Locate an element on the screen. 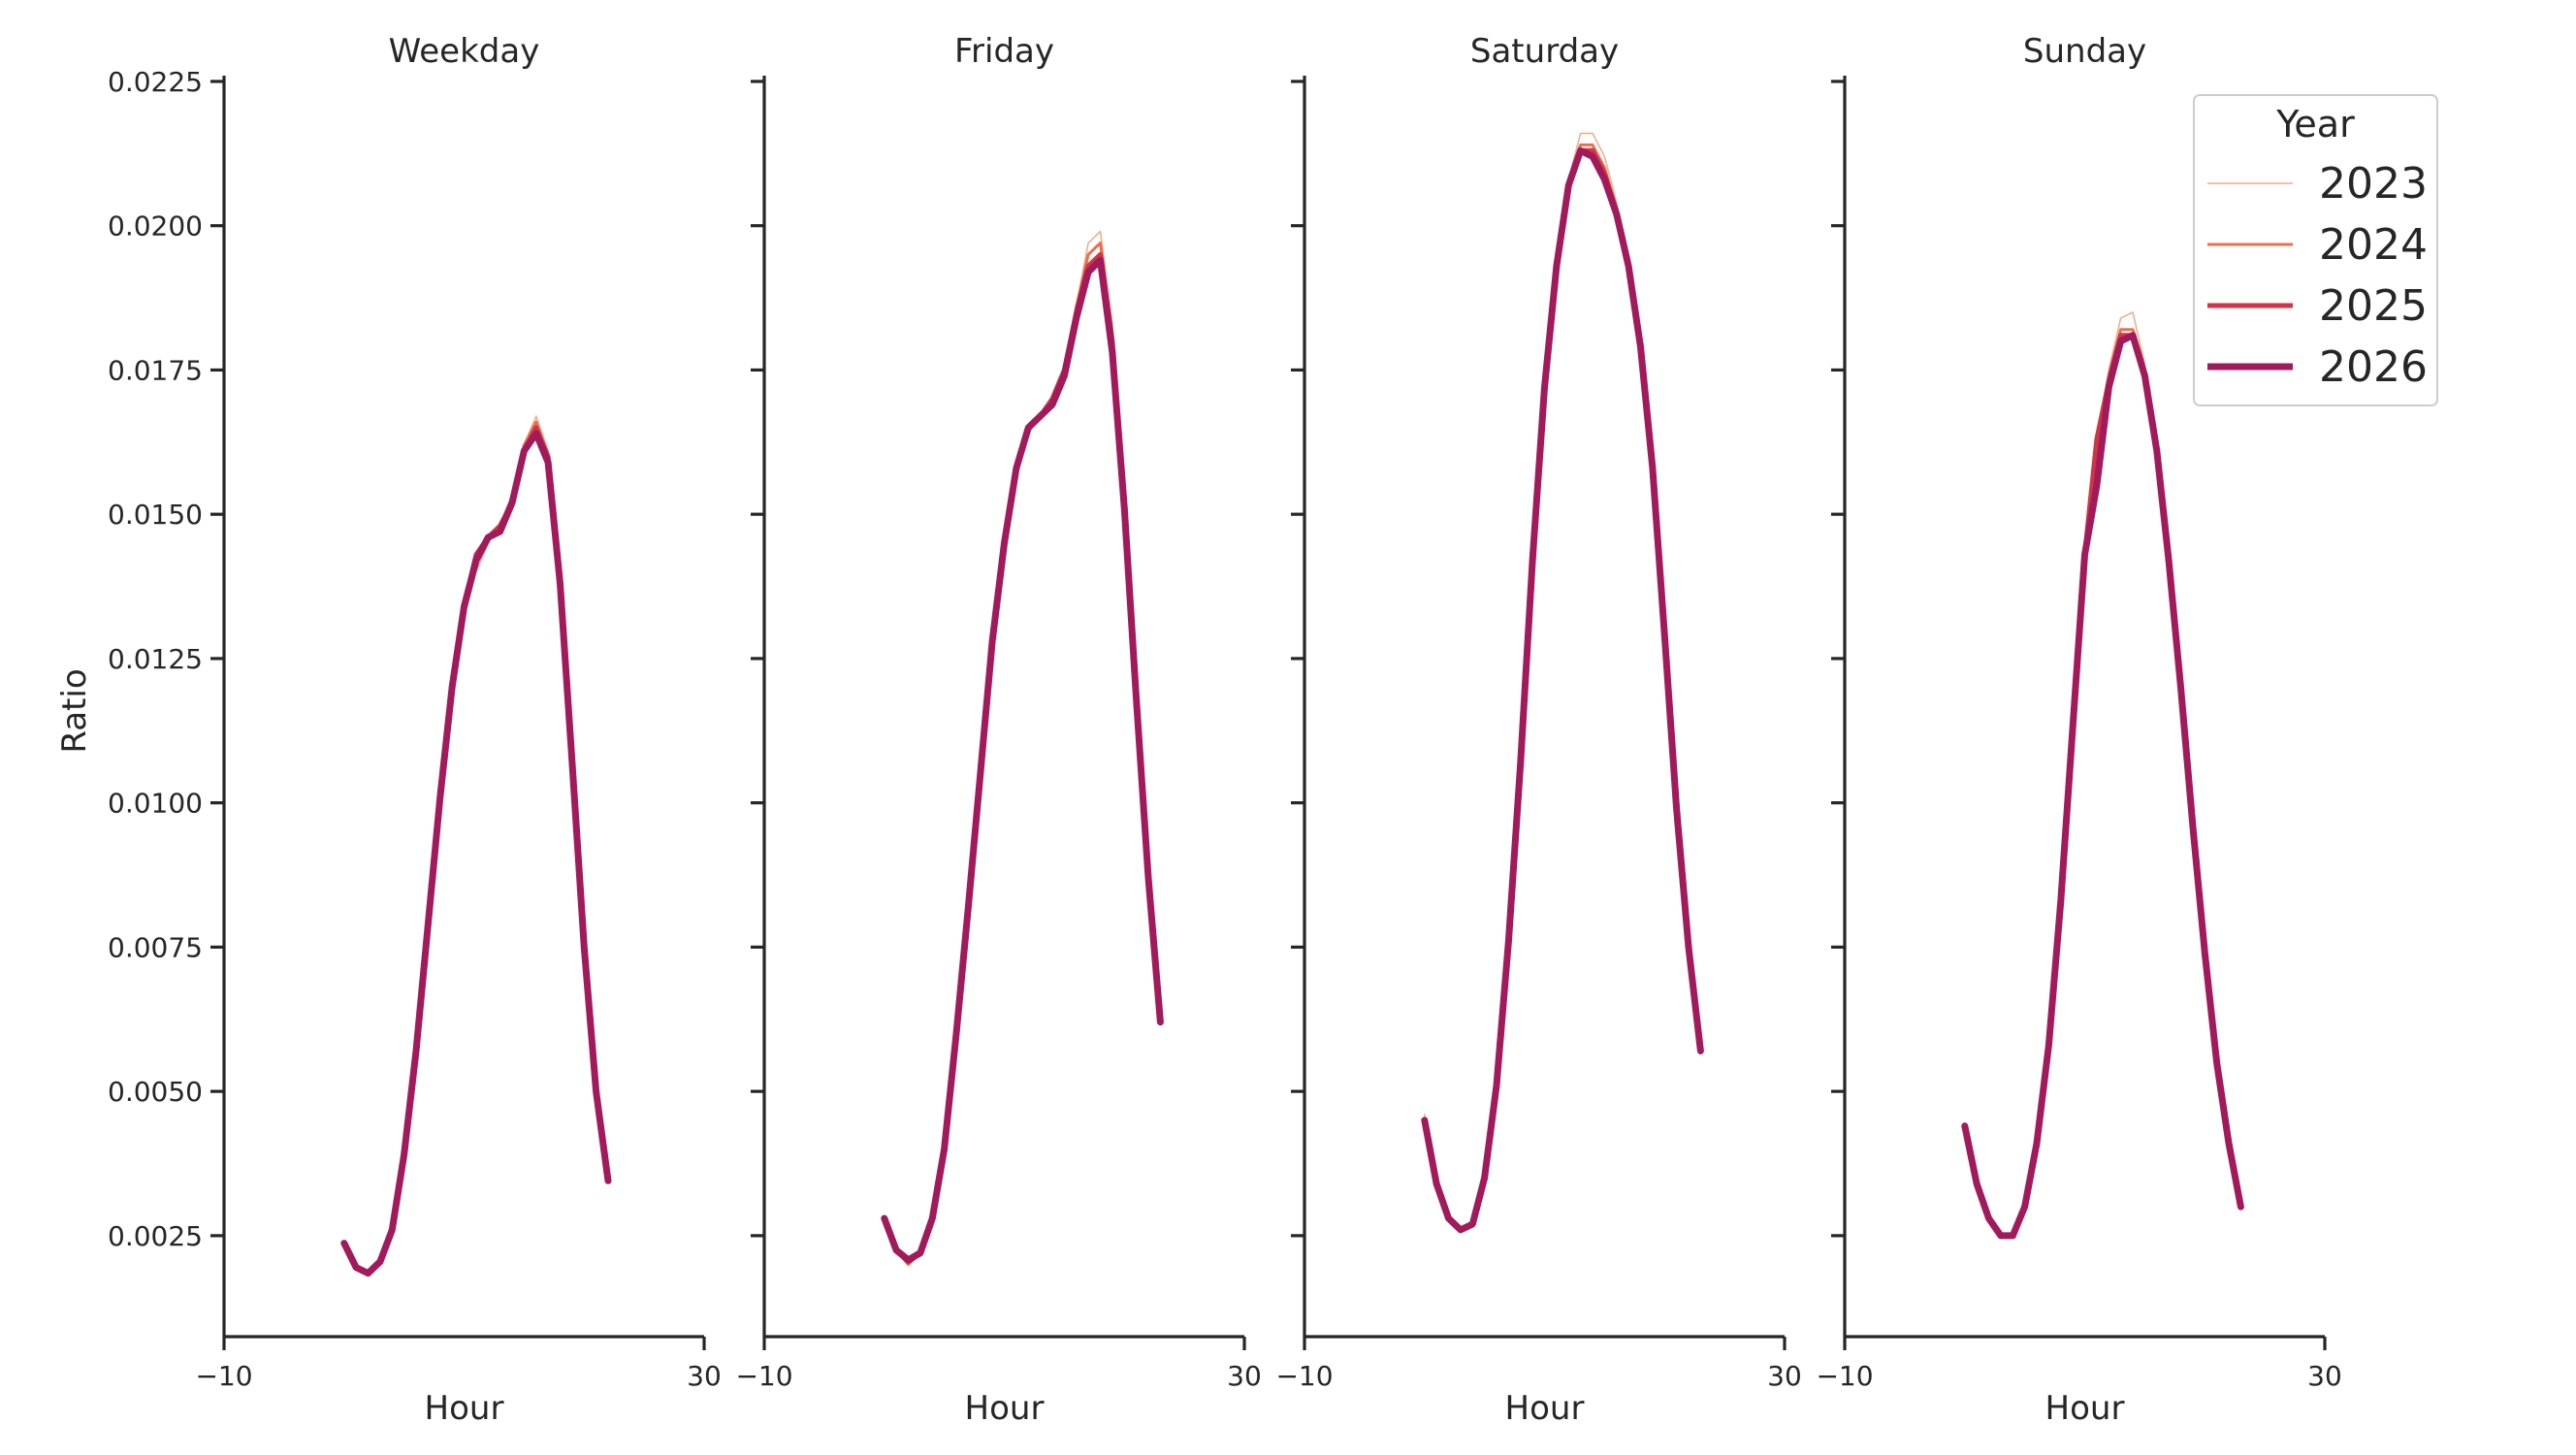 The width and height of the screenshot is (2576, 1455). legend: Year 2023 2024 2025 2026 is located at coordinates (2315, 250).